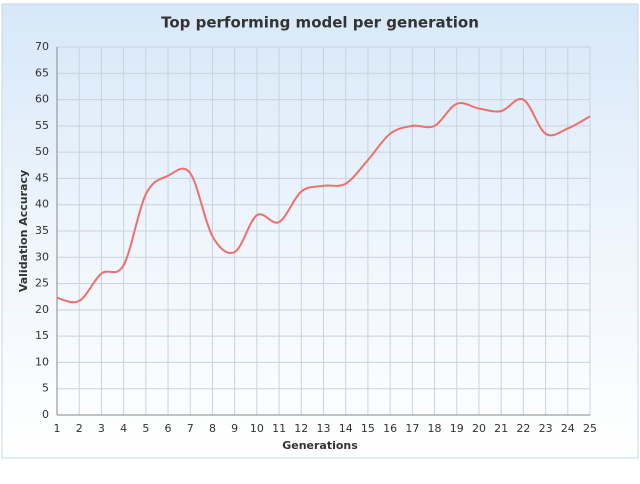  I want to click on x-tick-label: 5, so click(145, 428).